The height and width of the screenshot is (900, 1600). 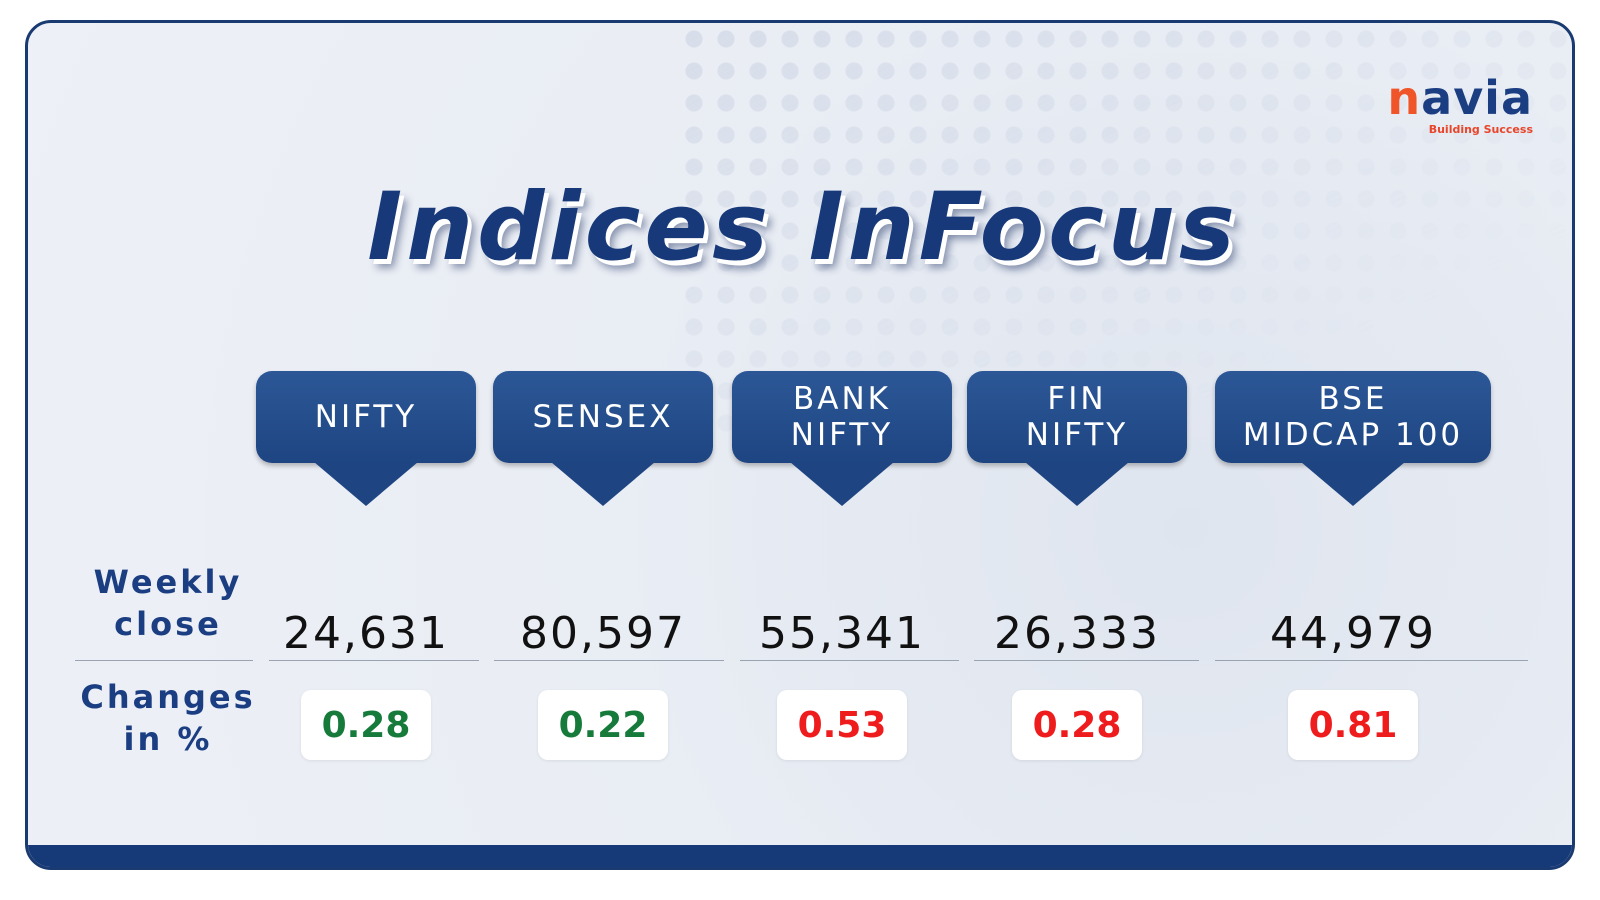 I want to click on weekly-close: 55,341, so click(x=842, y=633).